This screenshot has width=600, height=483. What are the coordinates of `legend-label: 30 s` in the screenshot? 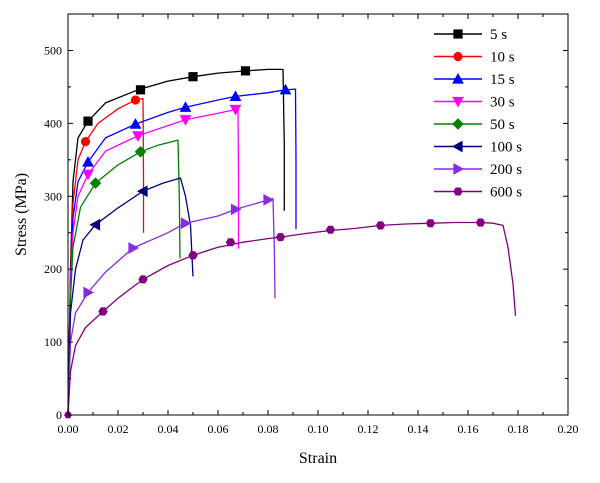 It's located at (502, 103).